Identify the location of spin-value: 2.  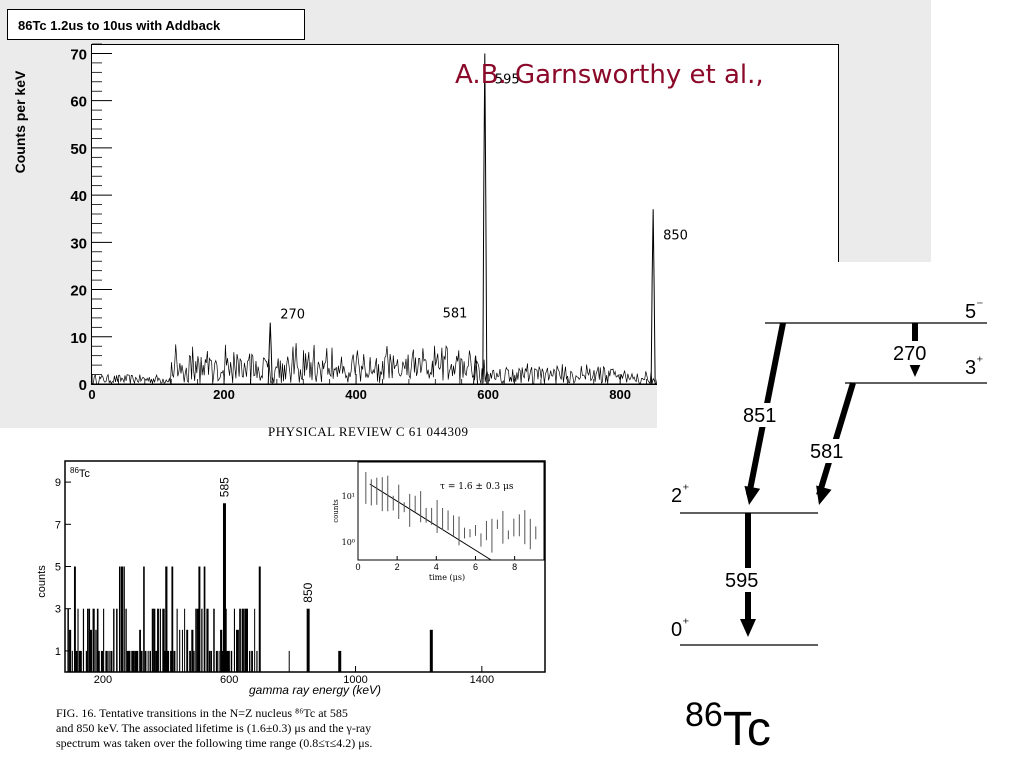
(676, 496).